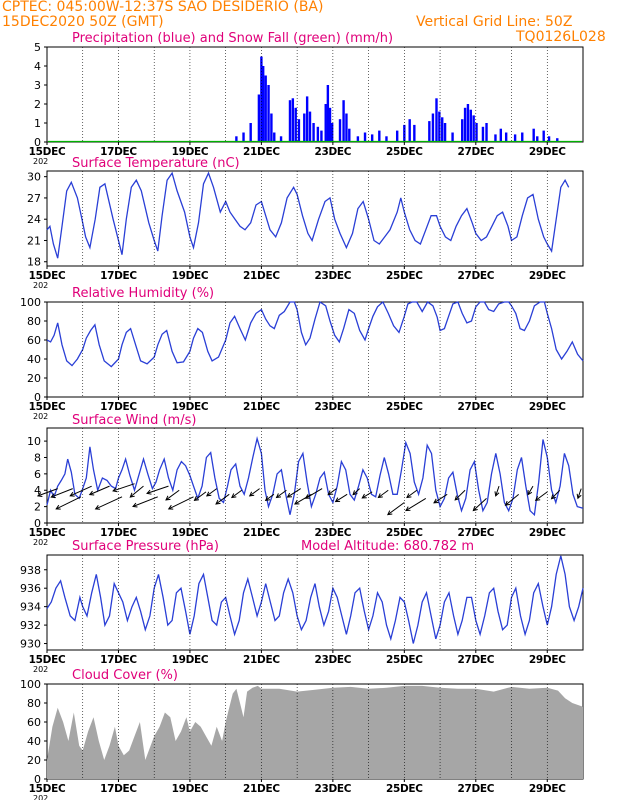 This screenshot has height=800, width=618. What do you see at coordinates (34, 262) in the screenshot?
I see `y-tick-label: 18` at bounding box center [34, 262].